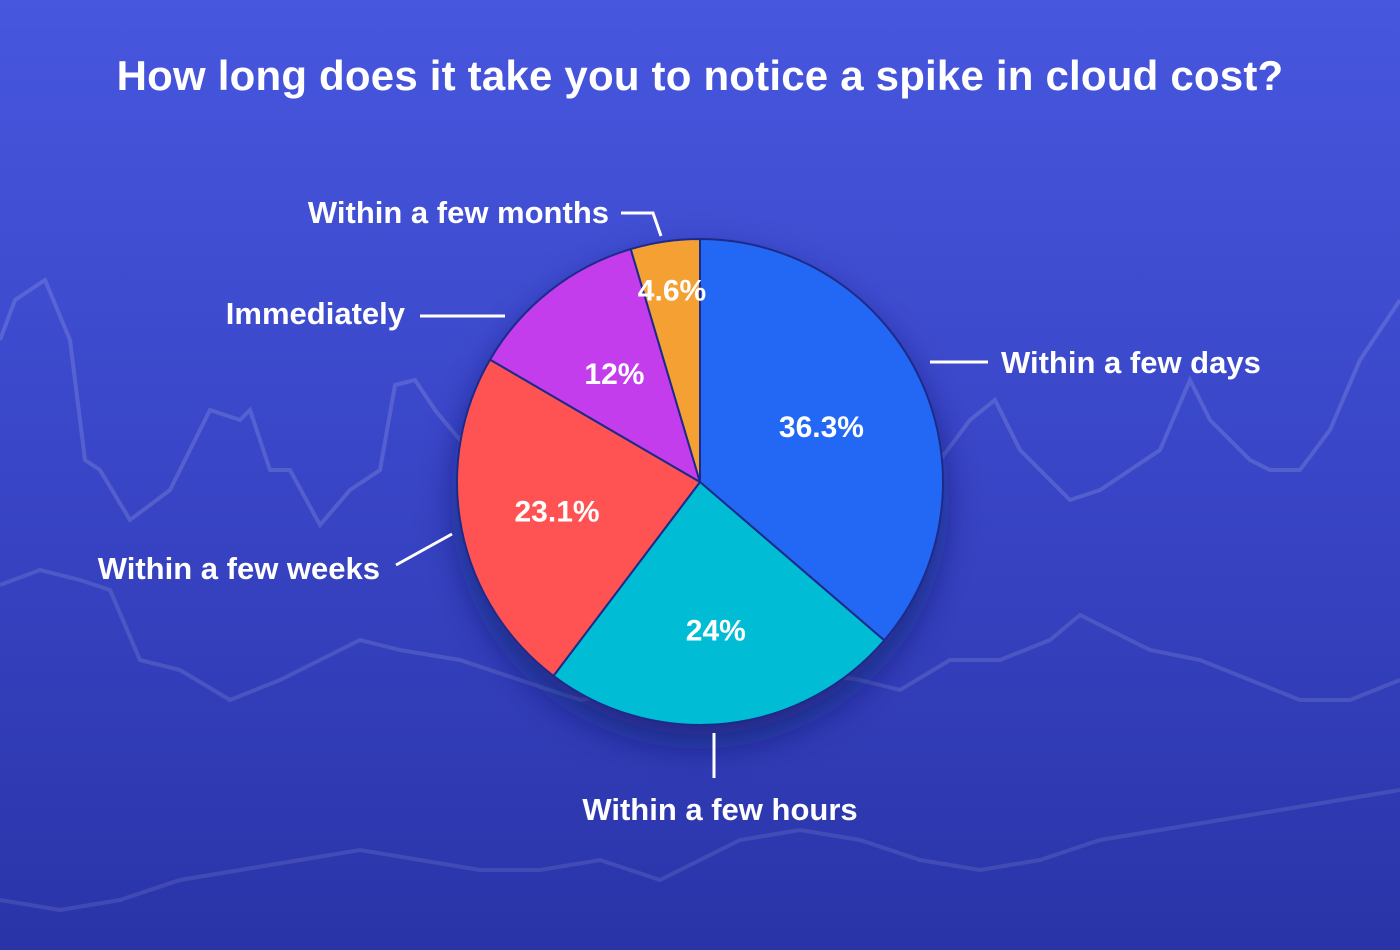 The height and width of the screenshot is (950, 1400). What do you see at coordinates (665, 360) in the screenshot?
I see `pie-slice-within-a-few-months` at bounding box center [665, 360].